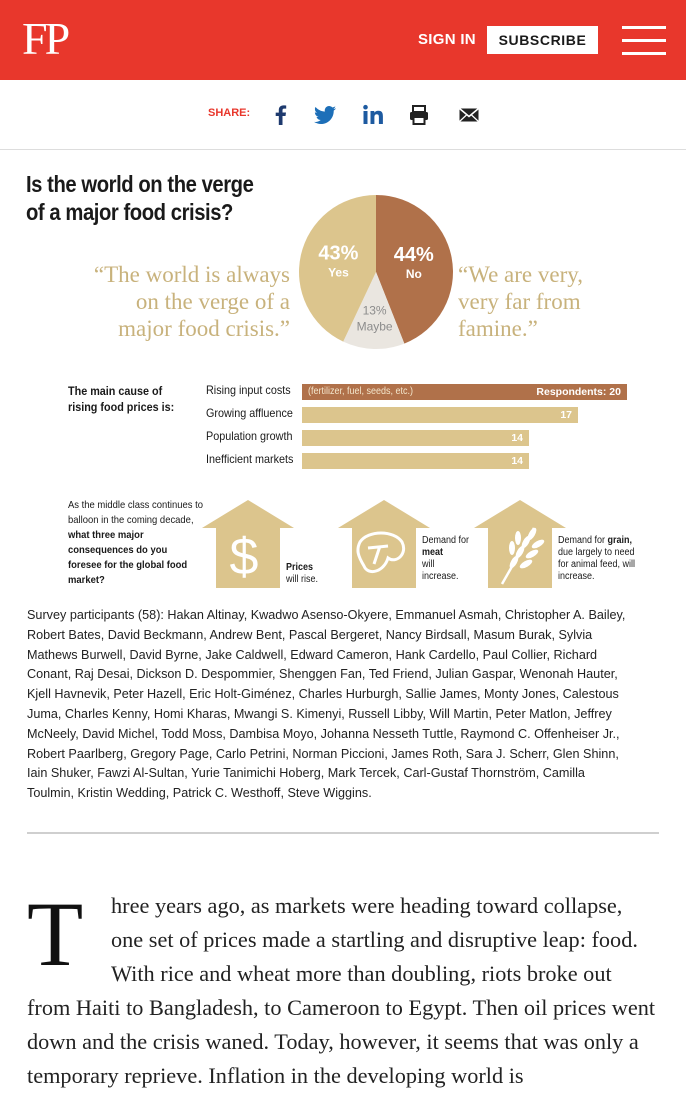 This screenshot has height=1120, width=686. I want to click on title-line-1: Is the world on the verge, so click(140, 184).